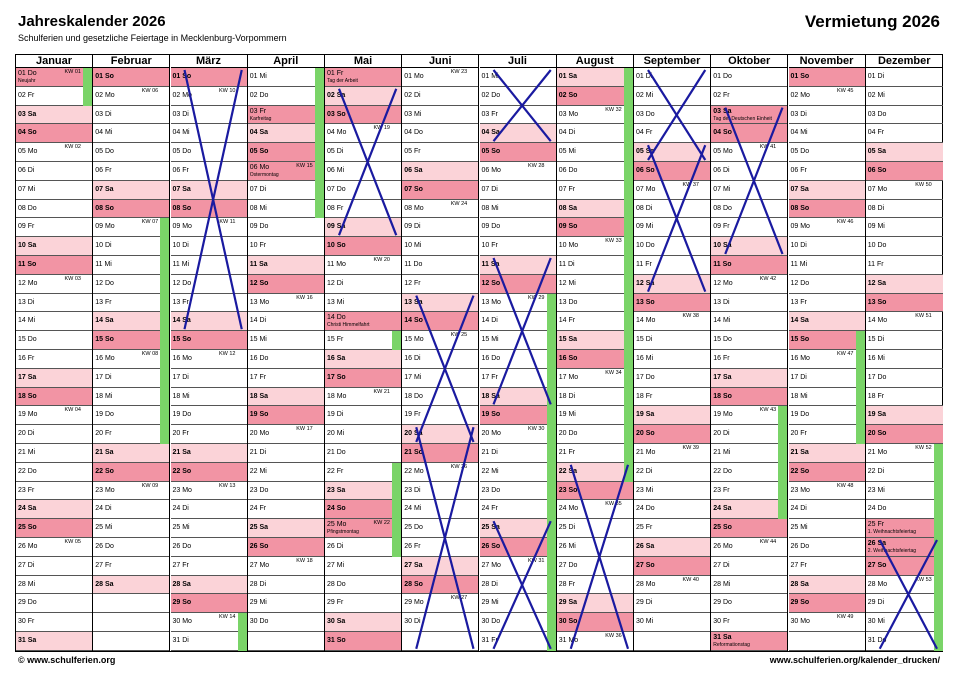  I want to click on day-cell: 24 Di, so click(131, 510).